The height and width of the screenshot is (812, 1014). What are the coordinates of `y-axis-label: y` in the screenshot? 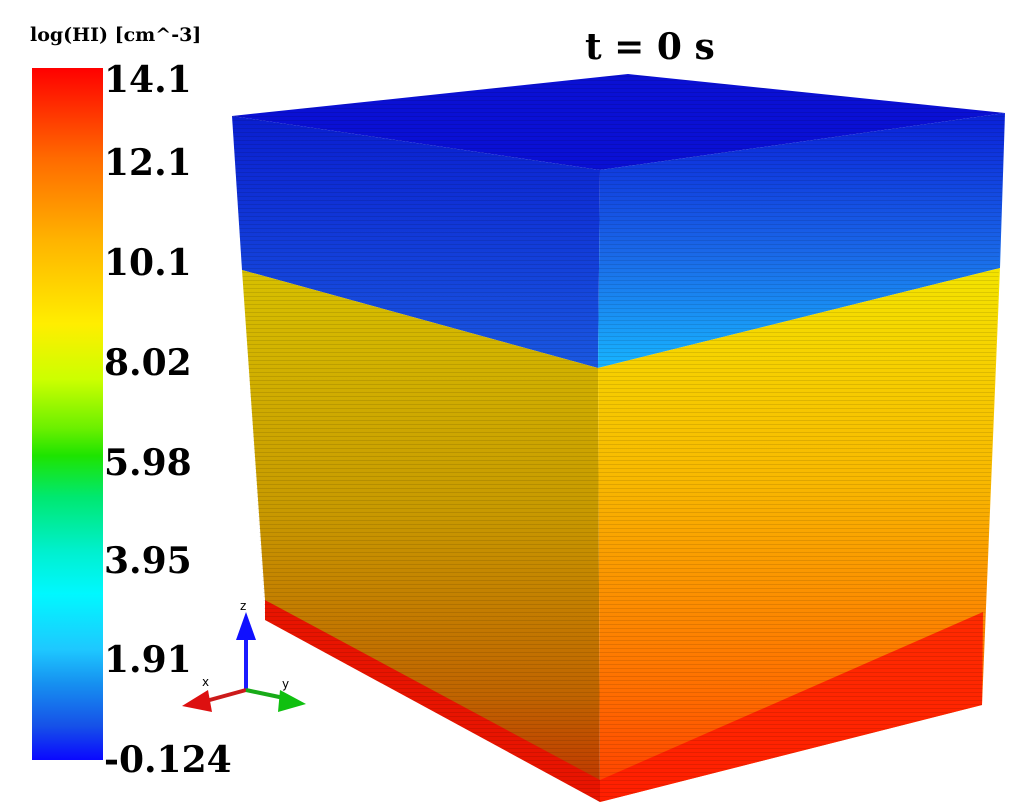 It's located at (285, 684).